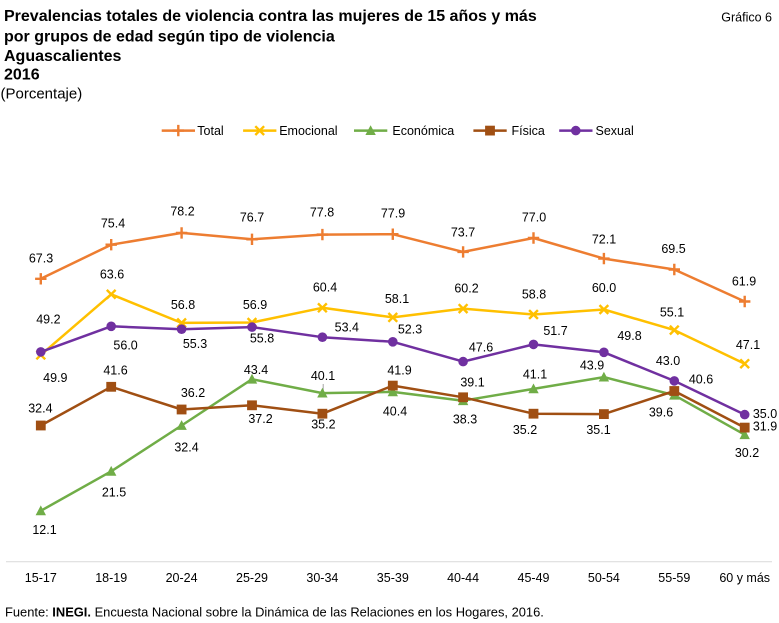 Image resolution: width=779 pixels, height=623 pixels. Describe the element at coordinates (701, 379) in the screenshot. I see `svg-text: 40.6` at that location.